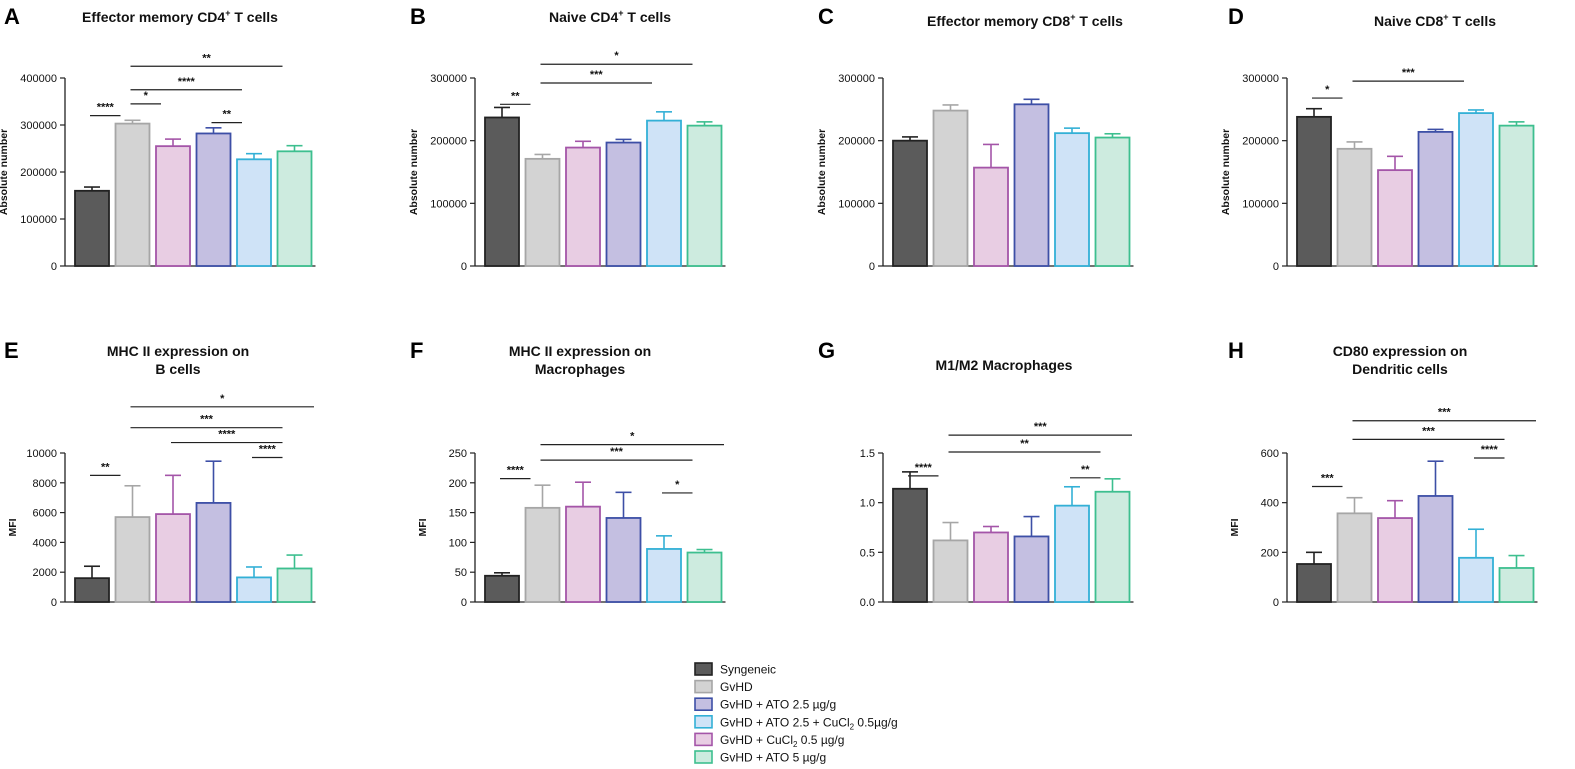  I want to click on panel-title: Naive CD4+ T cells, so click(610, 16).